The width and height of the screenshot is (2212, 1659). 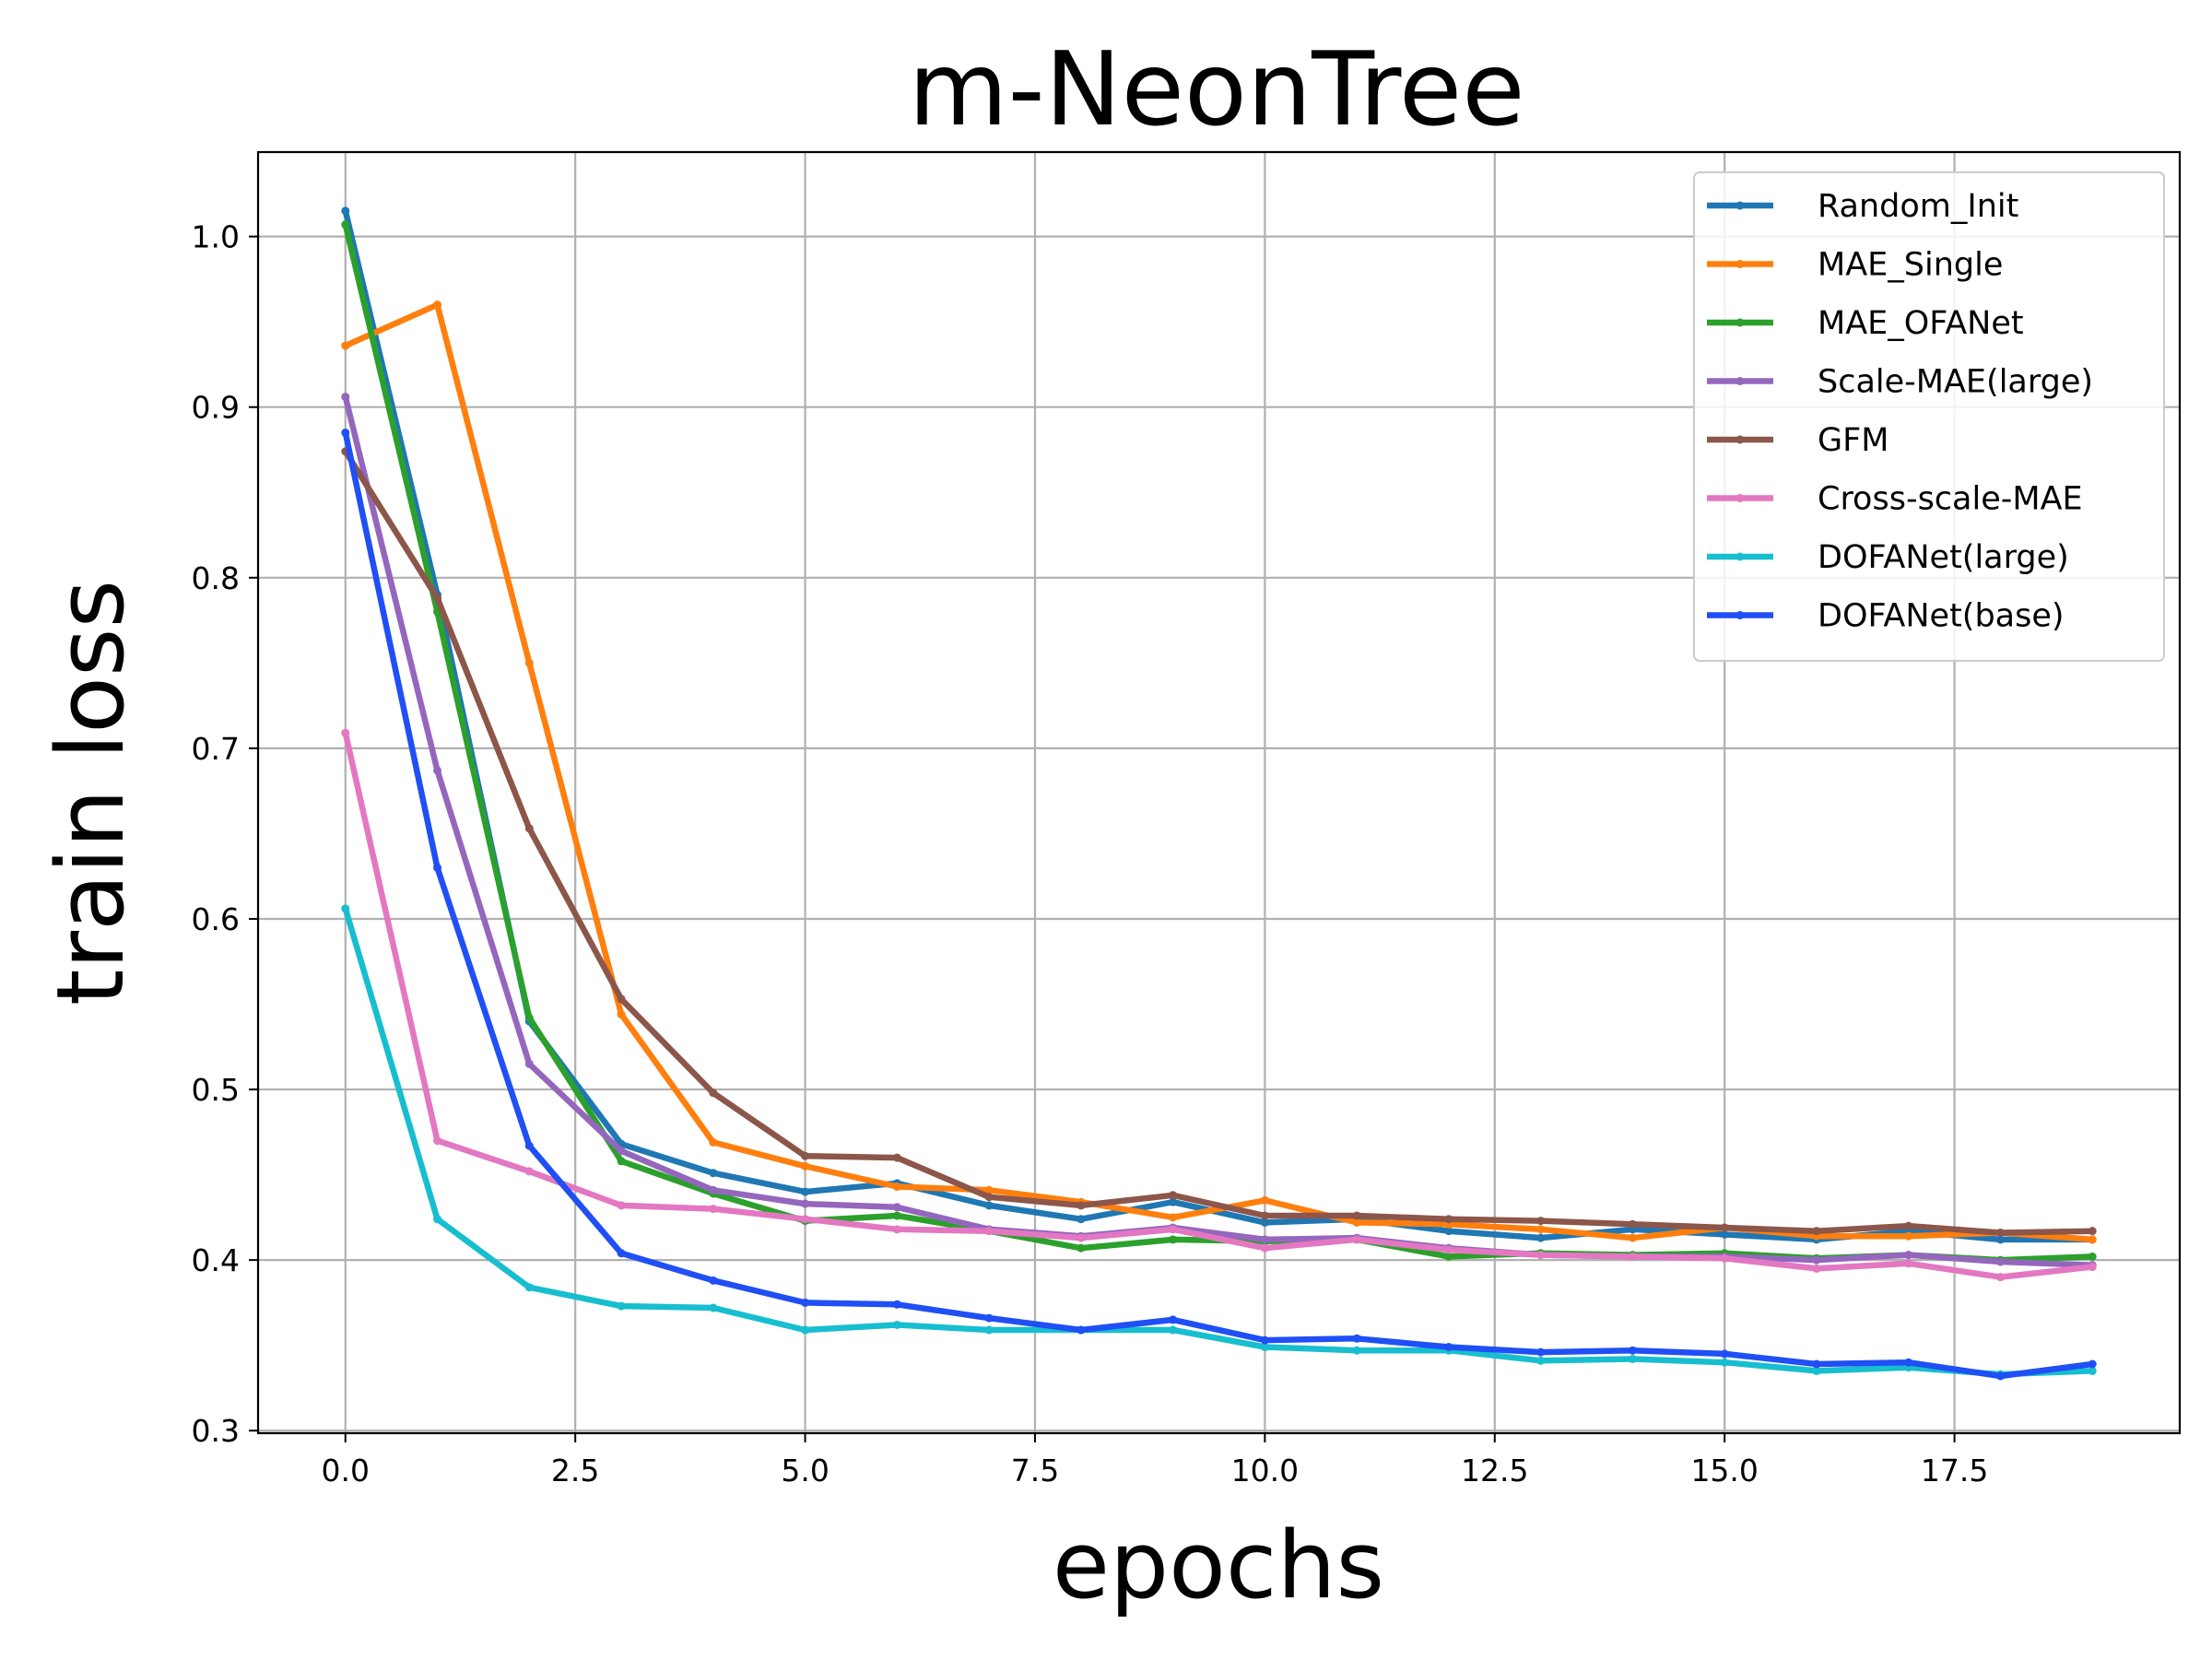 I want to click on legend-label: Scale-MAE(large), so click(x=1955, y=382).